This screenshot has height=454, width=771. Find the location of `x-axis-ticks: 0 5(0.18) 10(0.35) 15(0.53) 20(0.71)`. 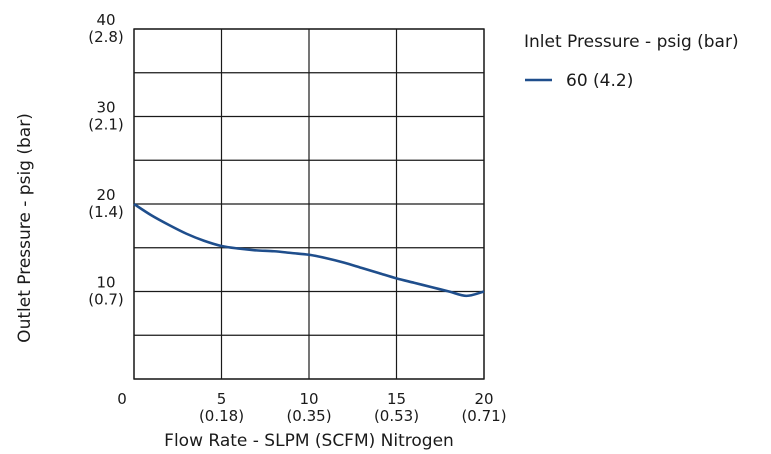

x-axis-ticks: 0 5(0.18) 10(0.35) 15(0.53) 20(0.71) is located at coordinates (311, 407).